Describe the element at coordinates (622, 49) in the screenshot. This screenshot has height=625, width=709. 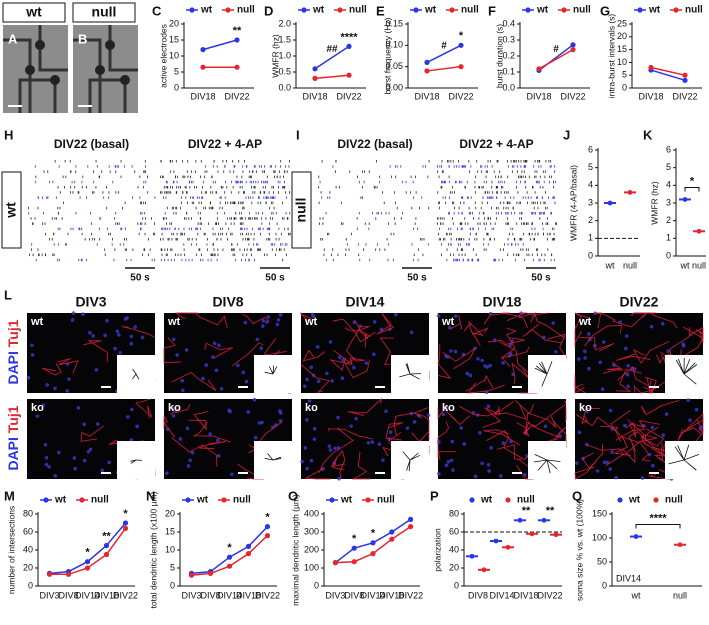
I see `y-tick-label: 15` at that location.